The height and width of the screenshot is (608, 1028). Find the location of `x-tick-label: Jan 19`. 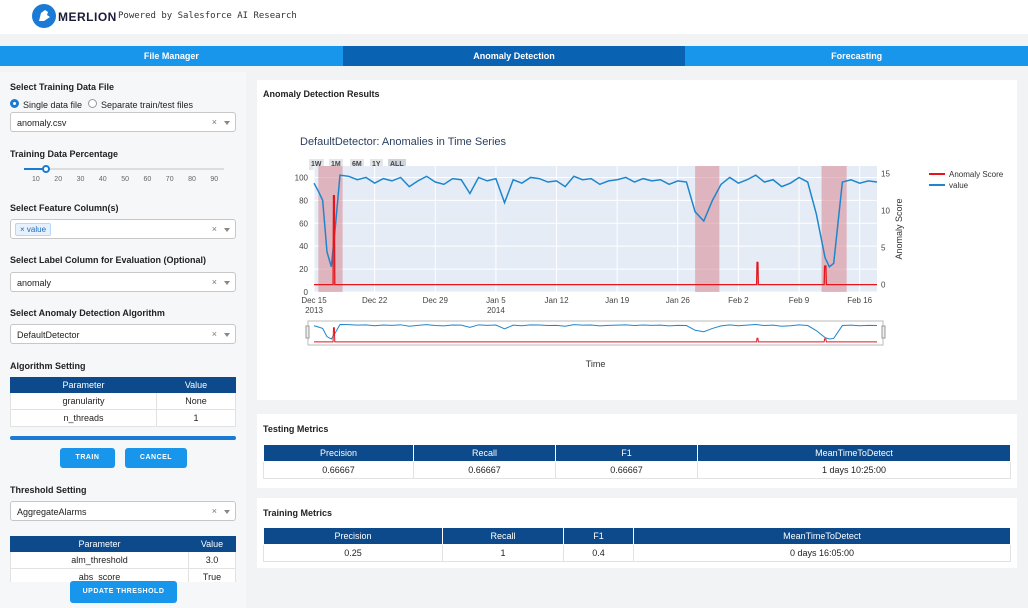

x-tick-label: Jan 19 is located at coordinates (617, 300).